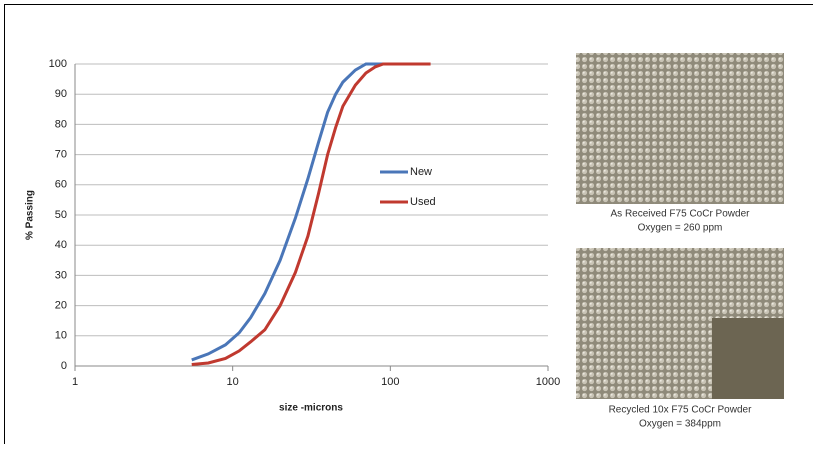  What do you see at coordinates (681, 410) in the screenshot?
I see `image-caption: Recycled 10x F75 CoCr Powder` at bounding box center [681, 410].